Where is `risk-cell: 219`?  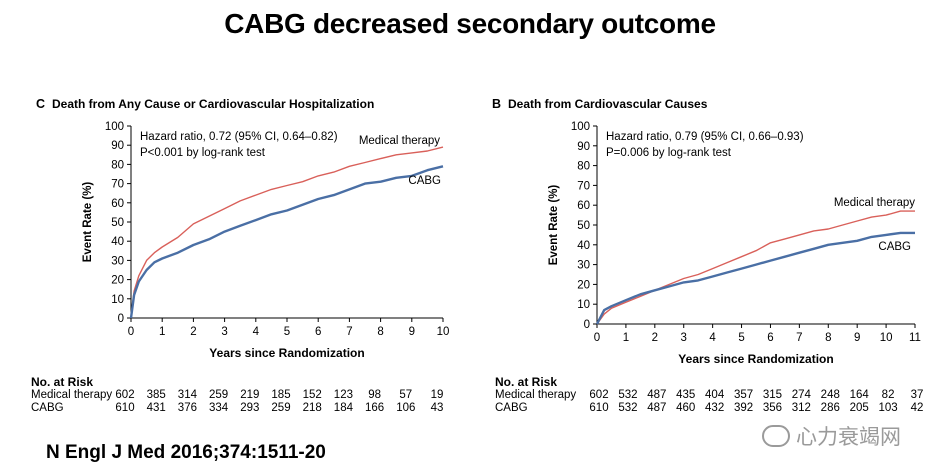
risk-cell: 219 is located at coordinates (250, 395).